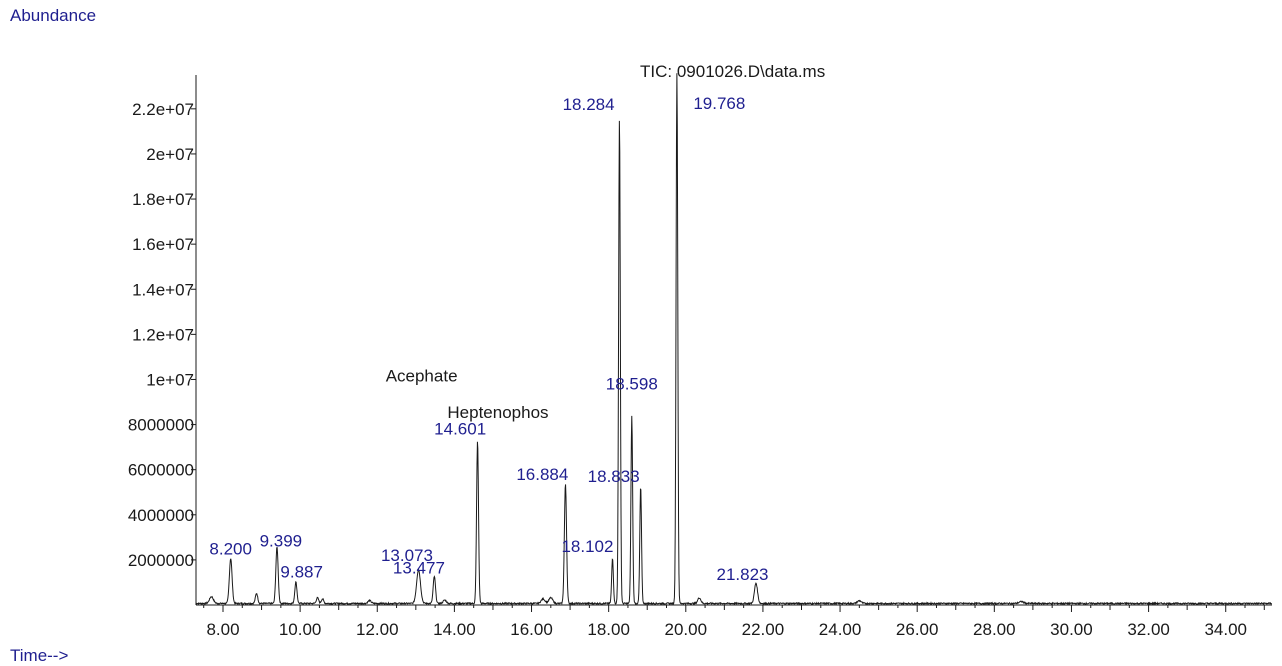 The image size is (1282, 666). I want to click on x-tick-label: 8.00, so click(222, 629).